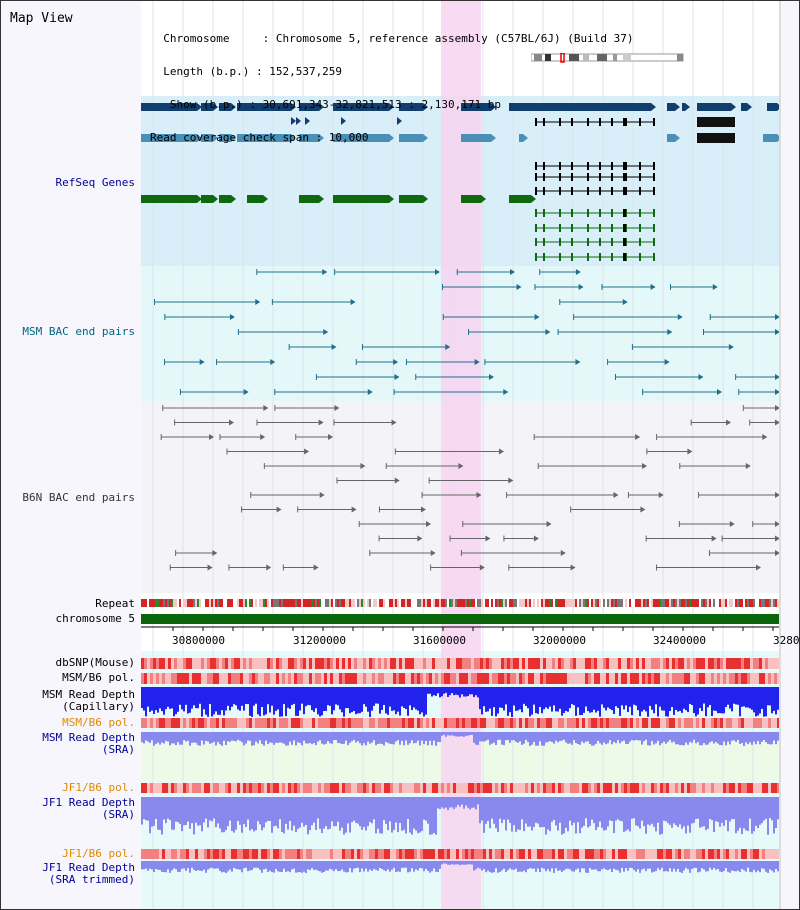  I want to click on msm-bac-pair-end, so click(246, 392).